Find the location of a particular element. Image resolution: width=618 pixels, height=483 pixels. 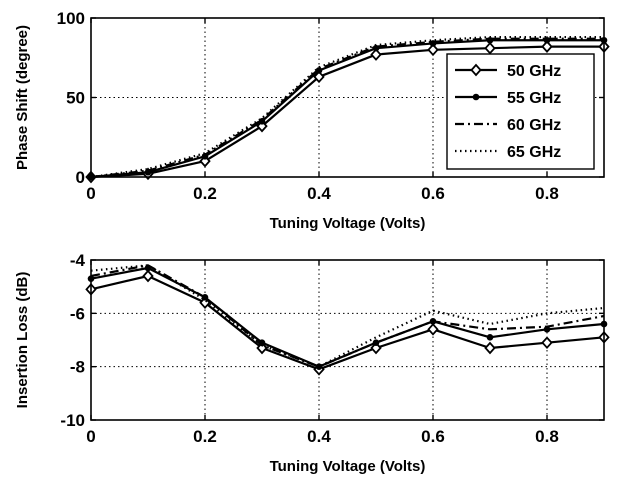

legend-label-1: 50 GHz is located at coordinates (534, 71).